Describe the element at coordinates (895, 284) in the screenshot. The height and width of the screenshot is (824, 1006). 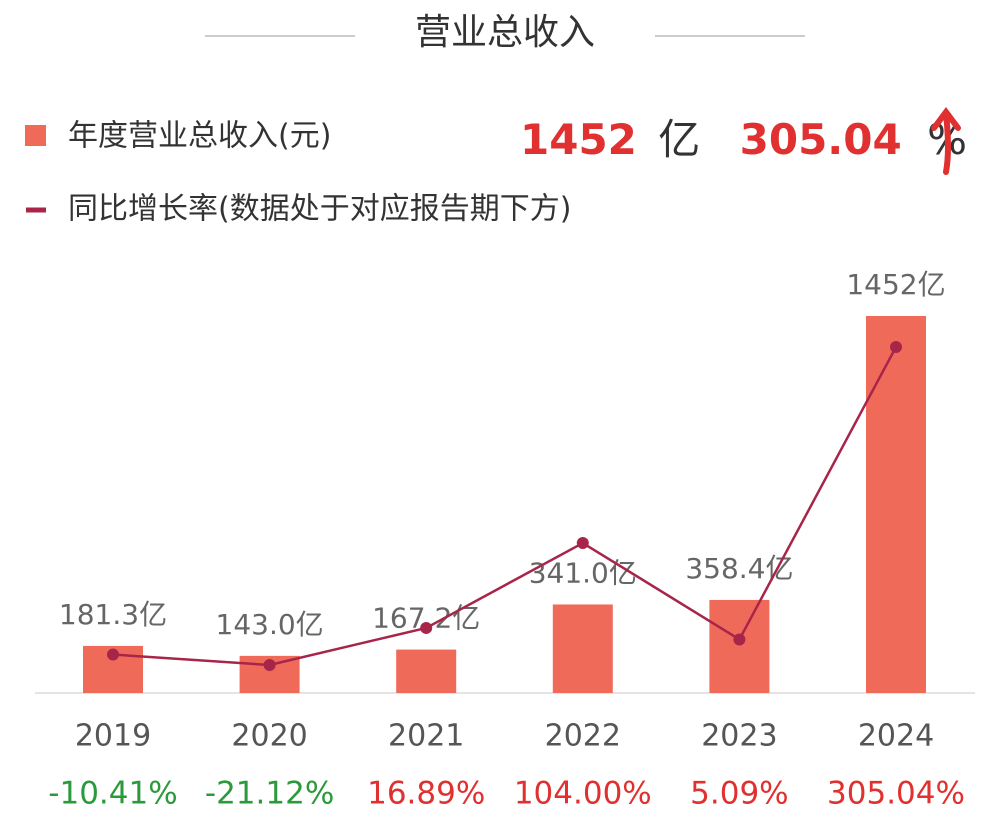
I see `value-label: 1452亿` at that location.